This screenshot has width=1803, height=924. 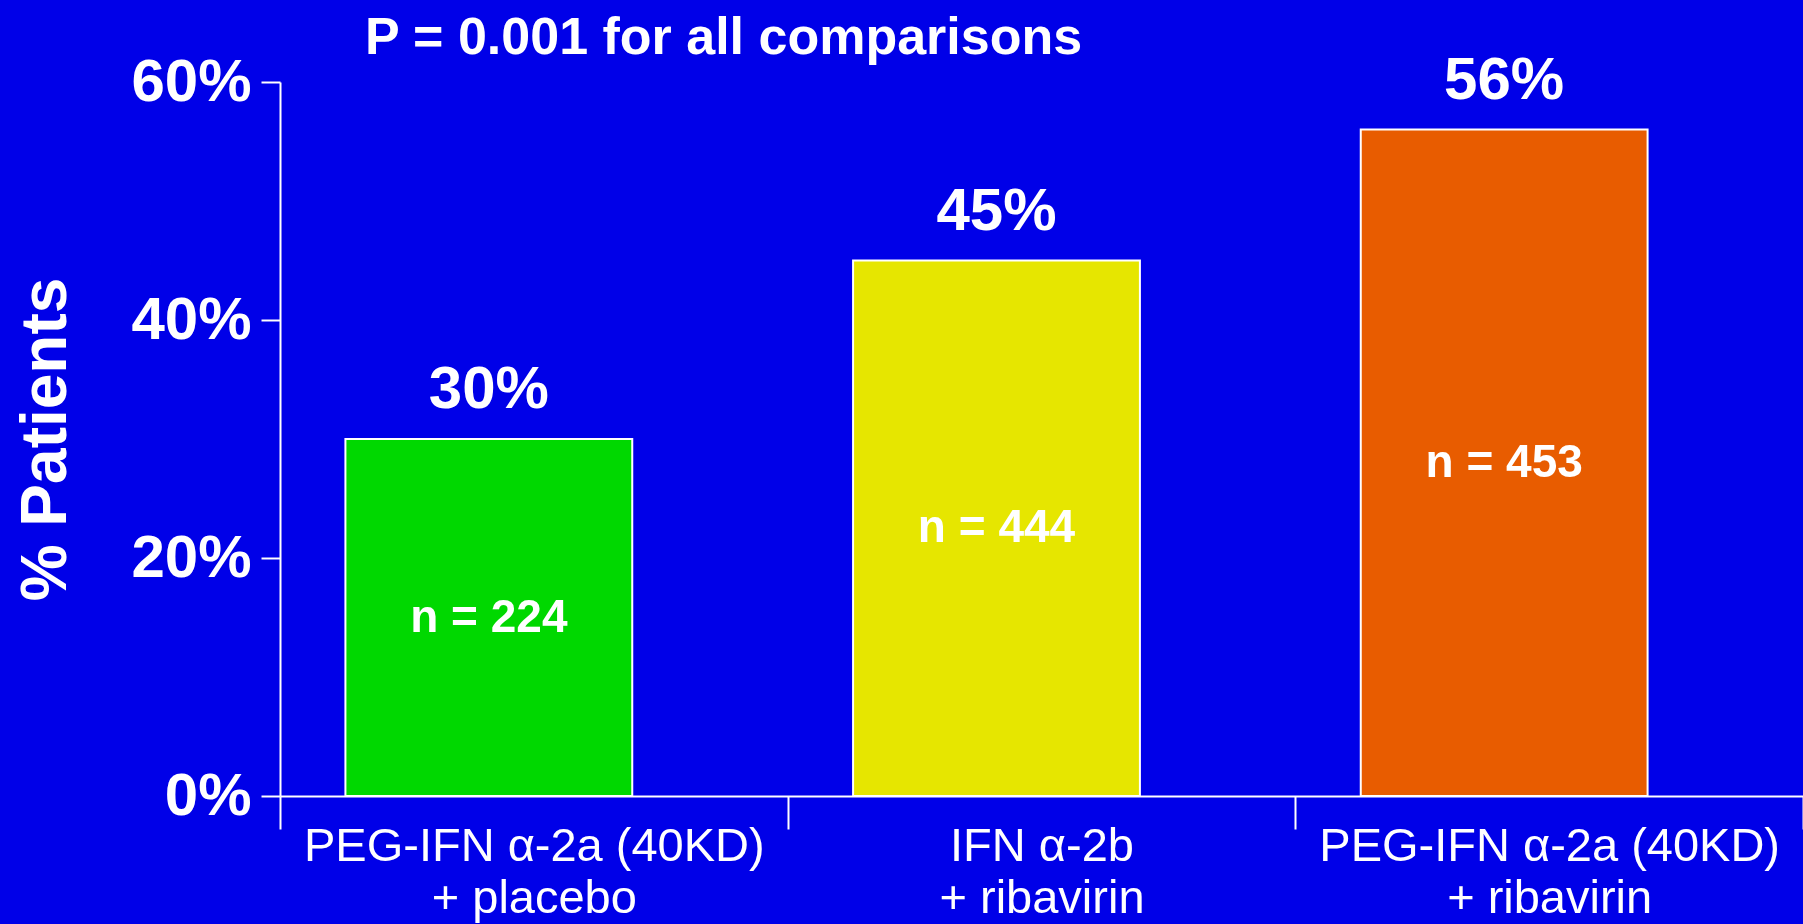 I want to click on annotation: n = 444, so click(x=996, y=526).